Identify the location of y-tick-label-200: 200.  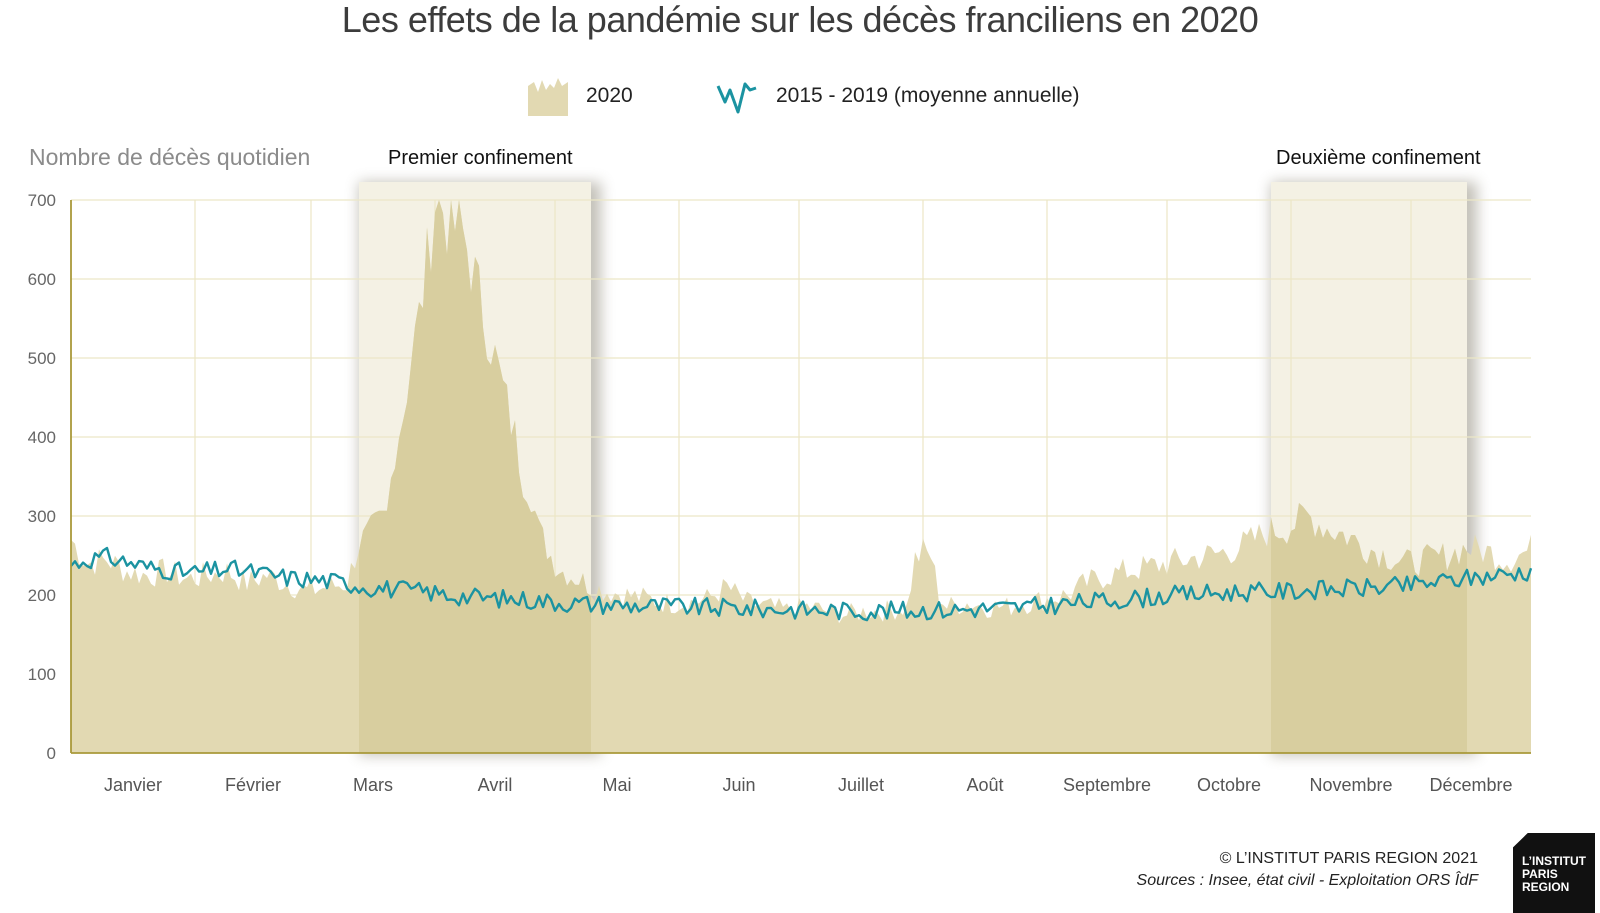
(42, 595).